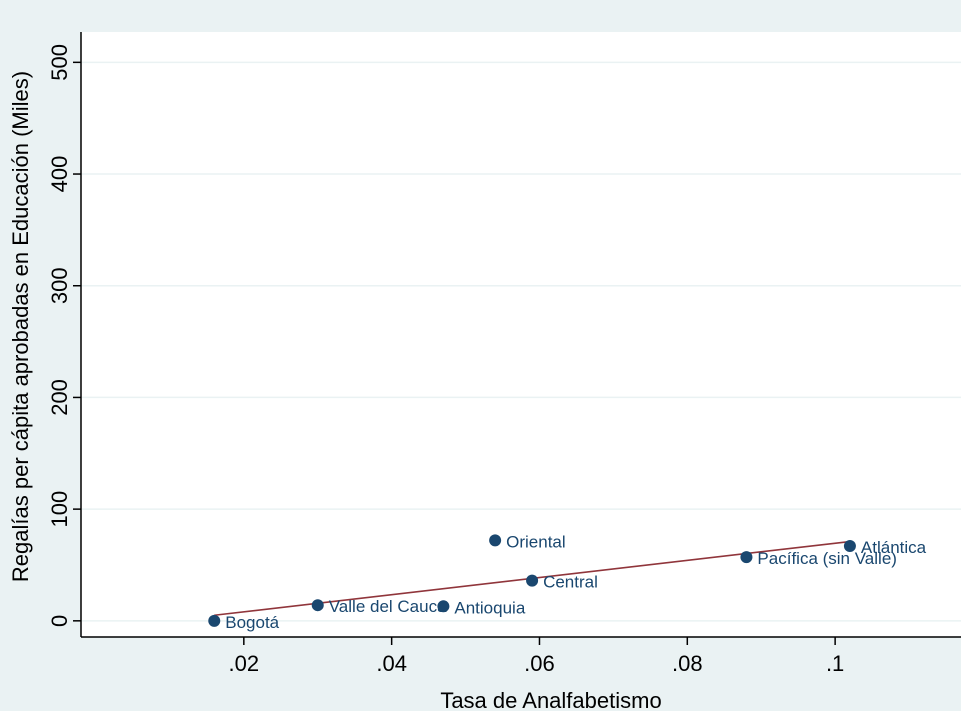 The width and height of the screenshot is (961, 711). I want to click on y-tick-label: 200, so click(59, 397).